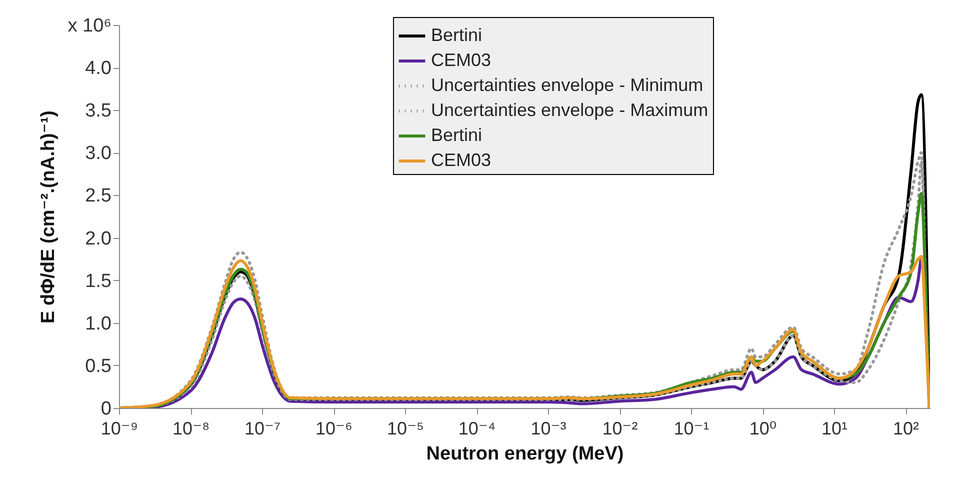 This screenshot has height=485, width=959. Describe the element at coordinates (334, 428) in the screenshot. I see `x-tick-label: 10⁻⁶` at that location.